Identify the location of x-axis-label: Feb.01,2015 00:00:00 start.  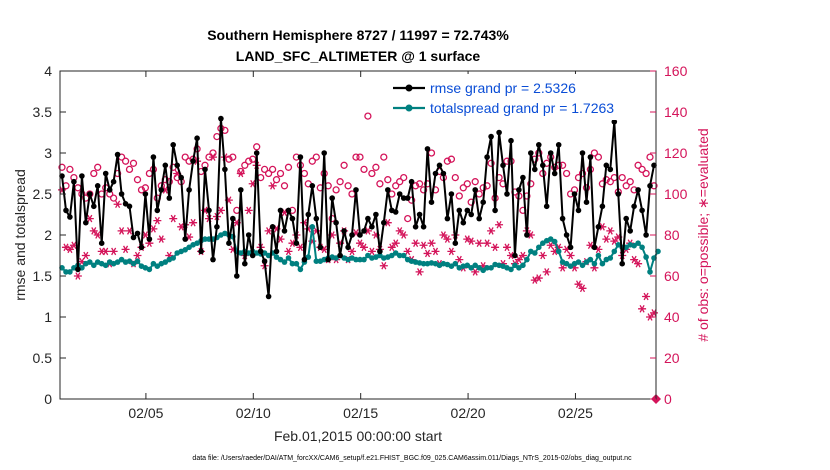
(358, 436).